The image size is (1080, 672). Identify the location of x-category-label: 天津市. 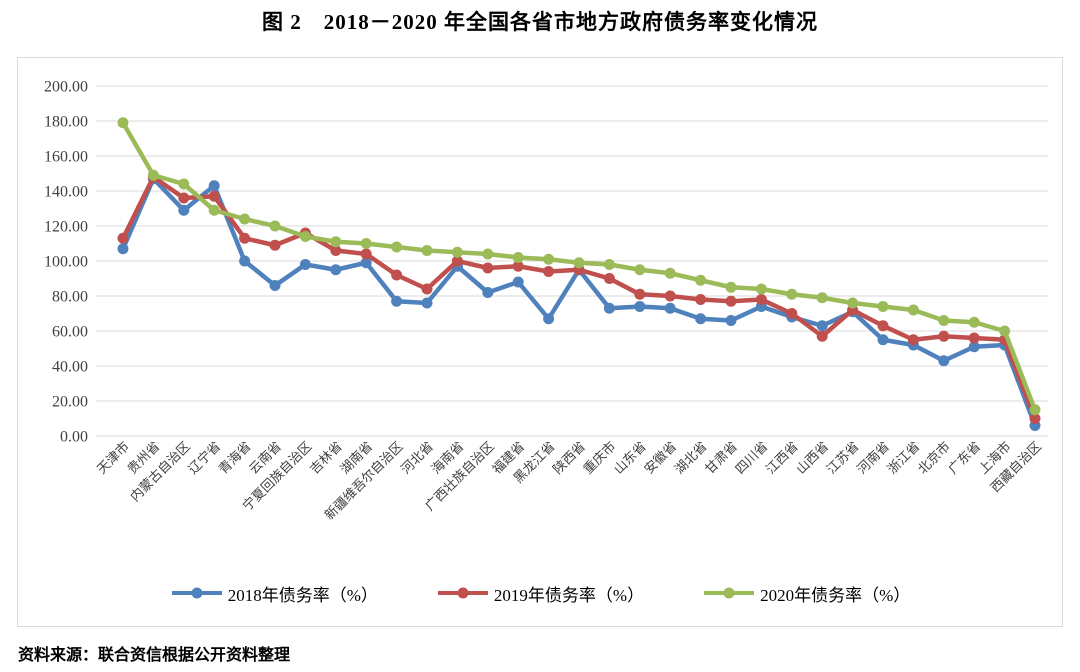
(113, 458).